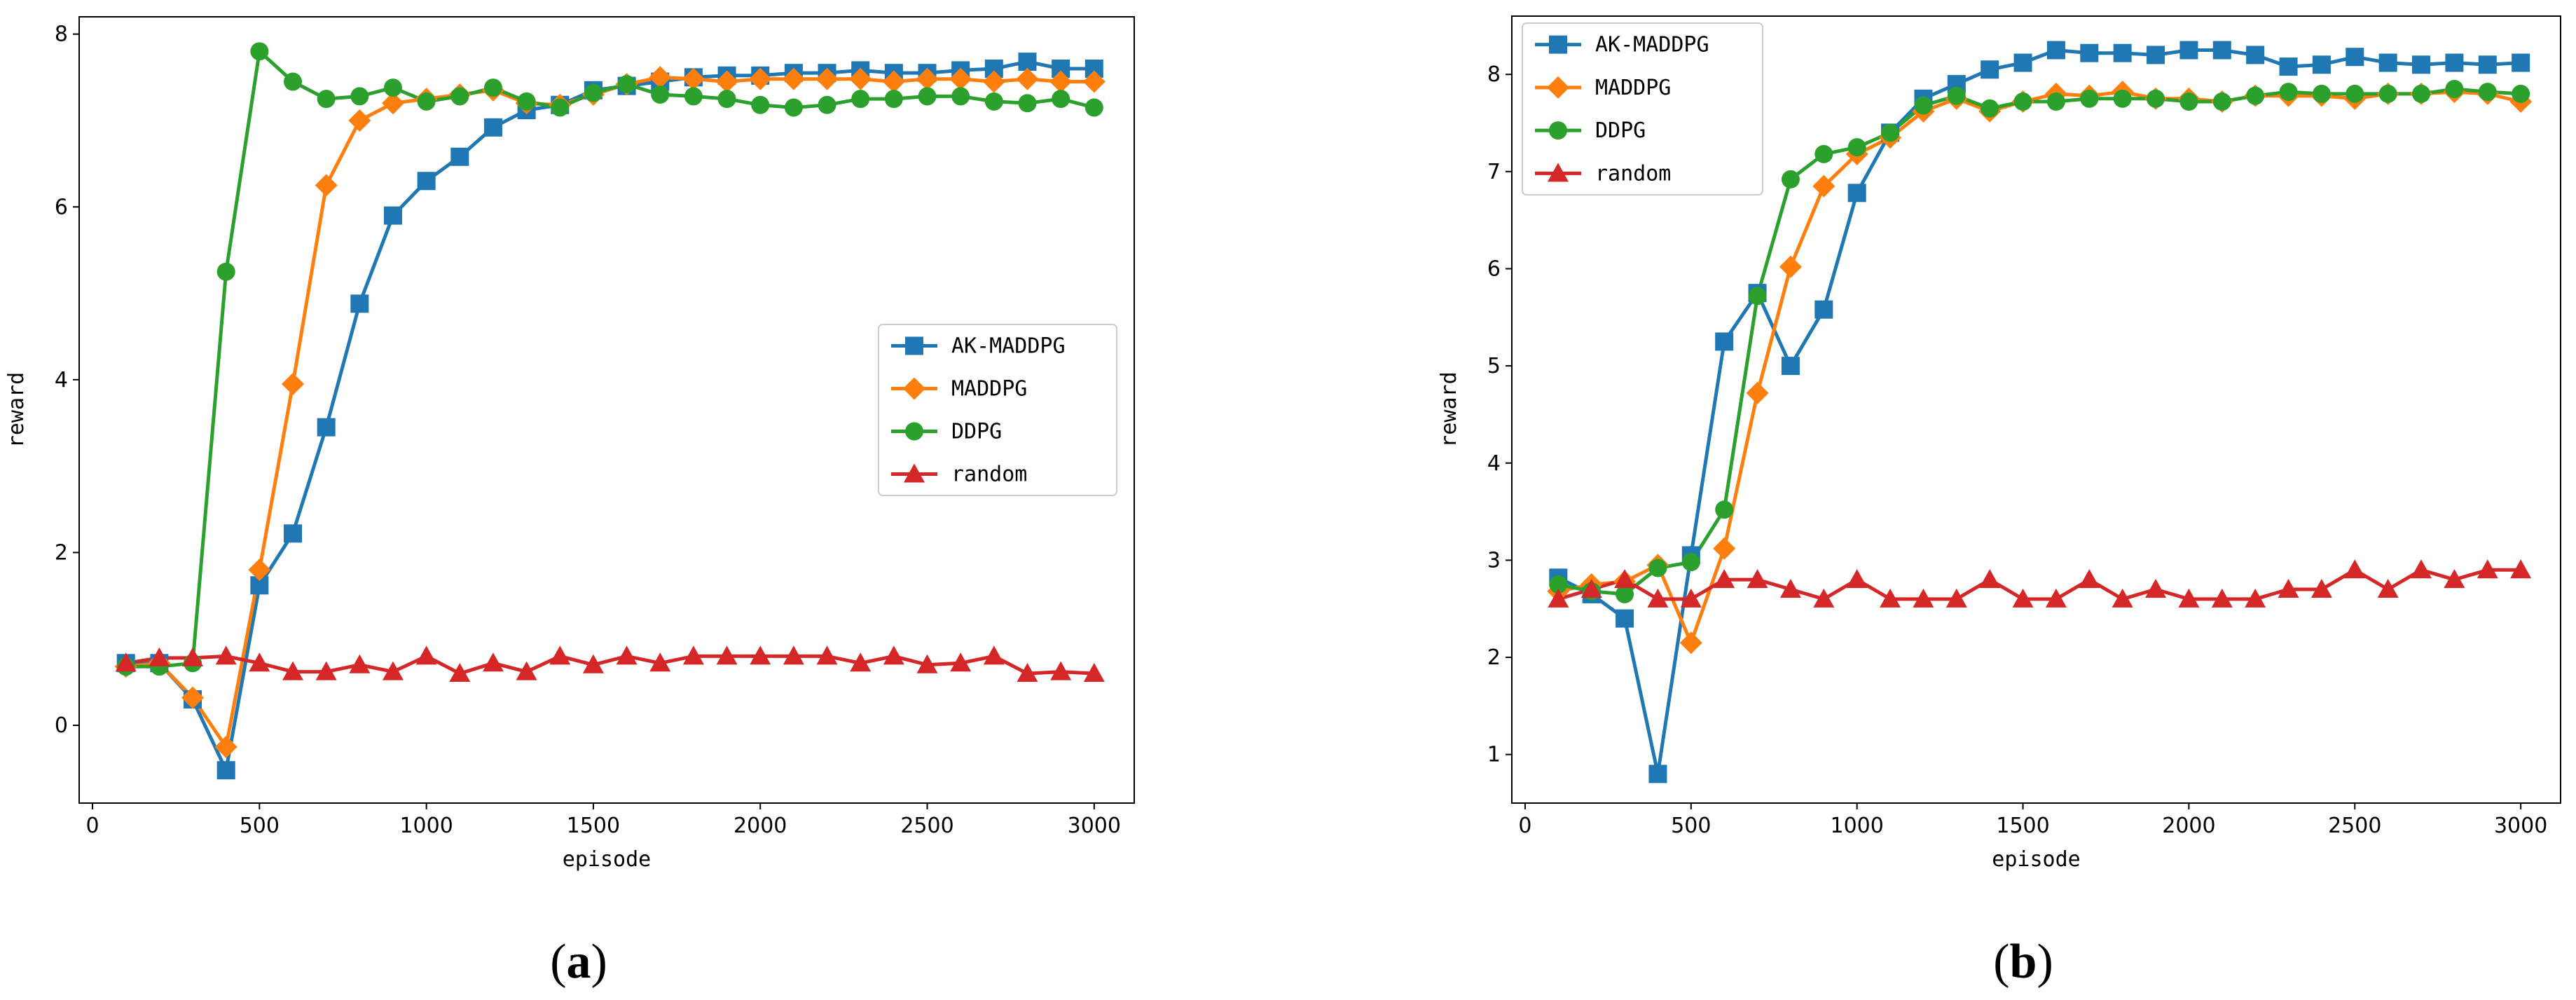 This screenshot has height=1000, width=2576. I want to click on panel-letter-b: b, so click(2023, 962).